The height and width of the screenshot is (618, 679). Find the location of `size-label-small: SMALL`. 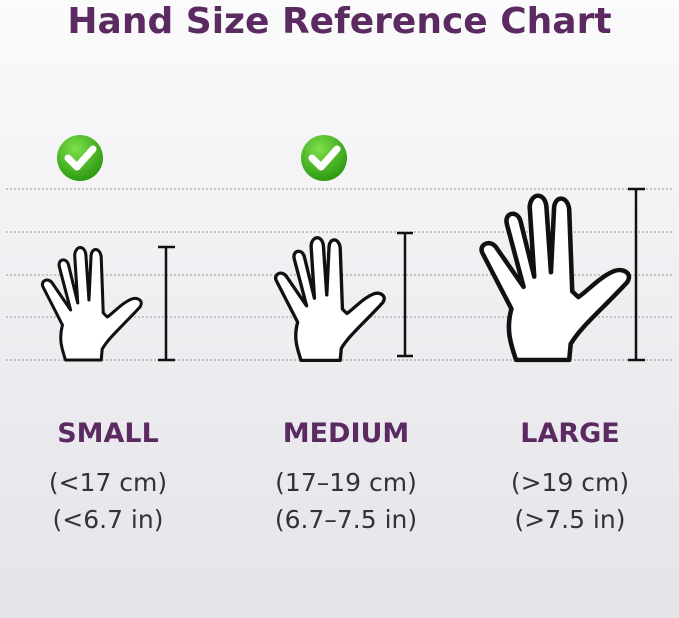

size-label-small: SMALL is located at coordinates (108, 433).